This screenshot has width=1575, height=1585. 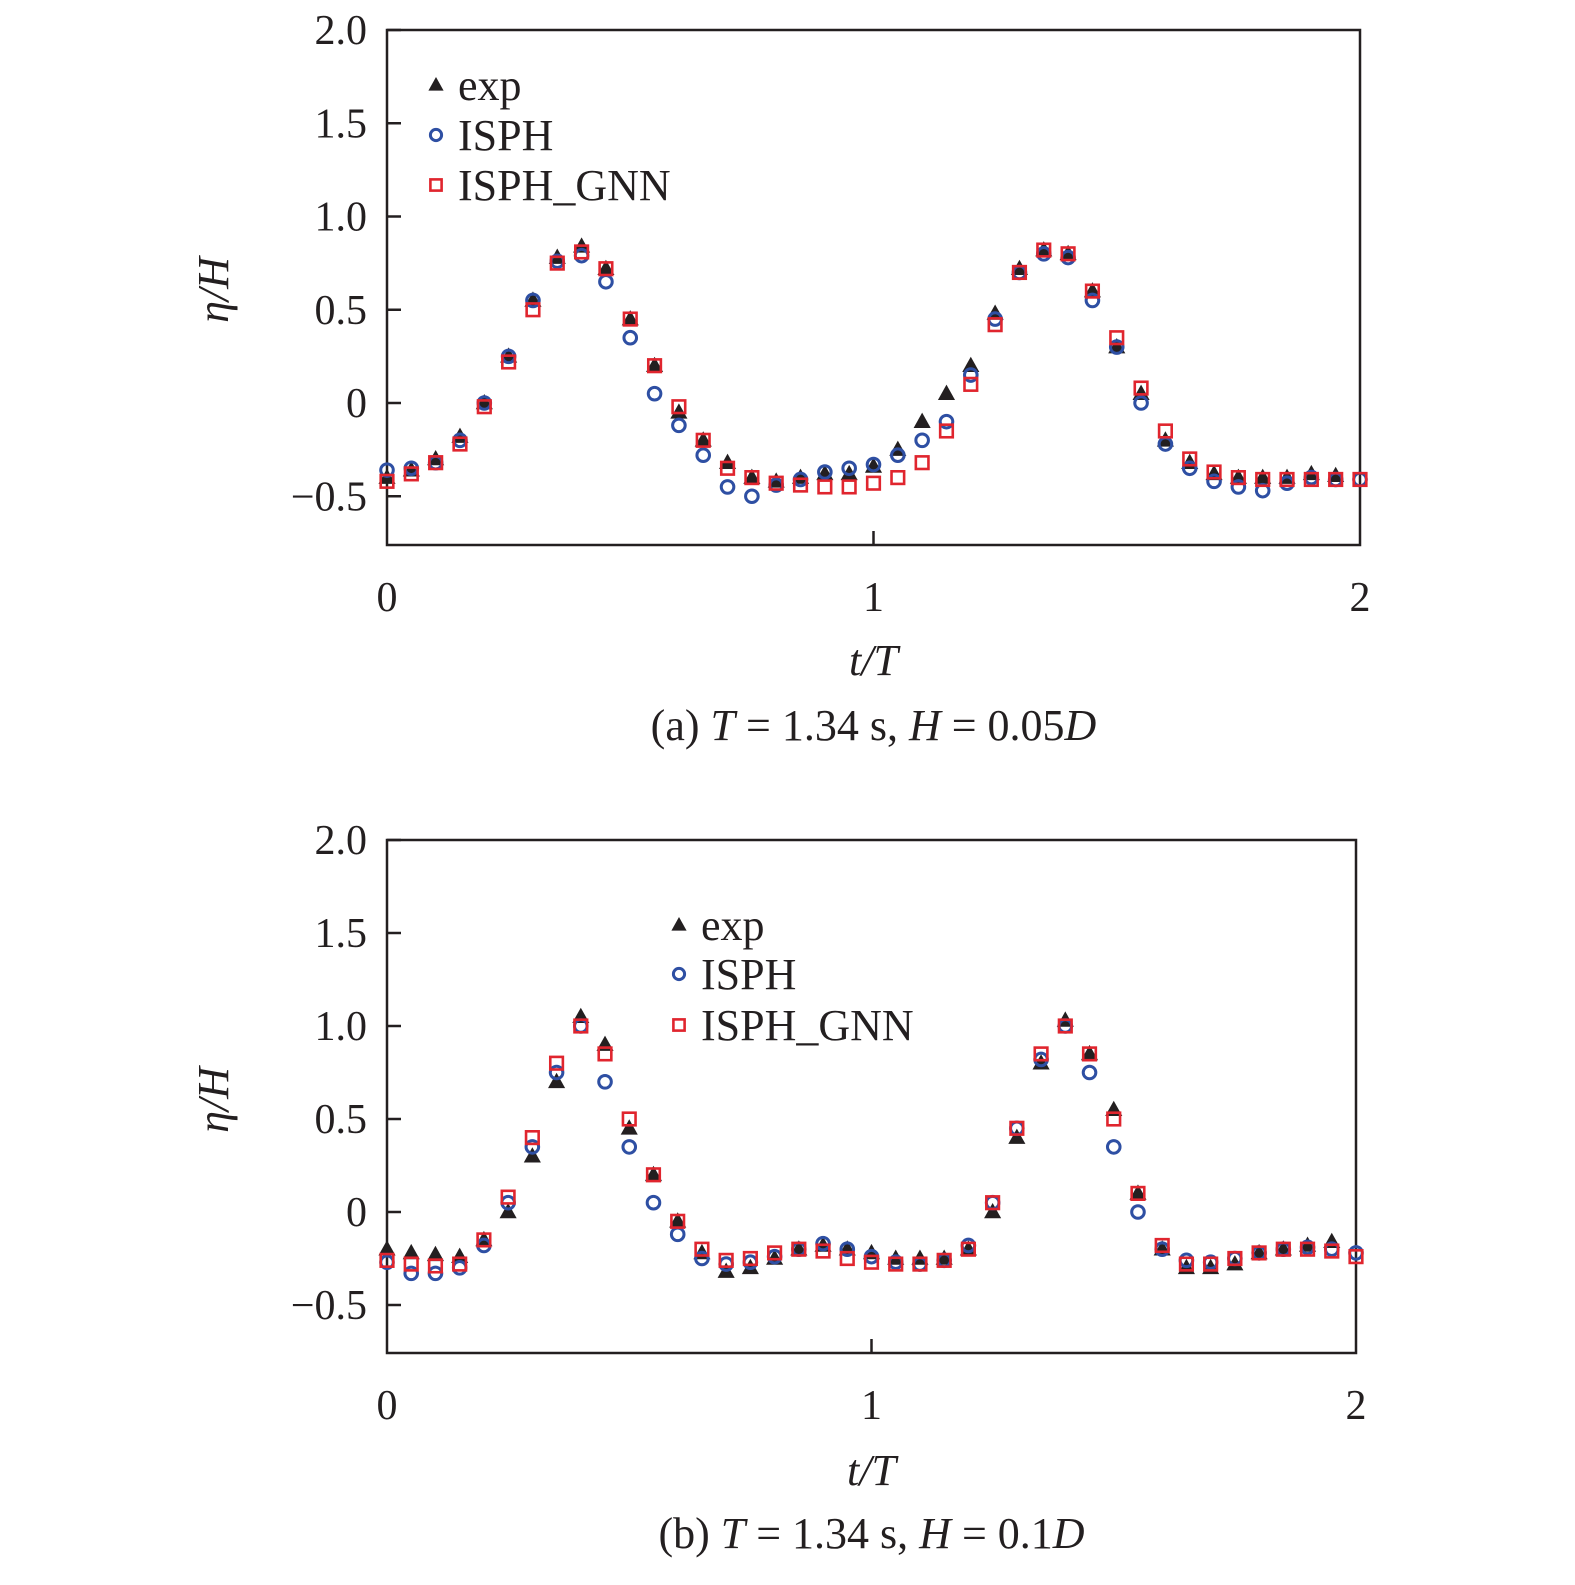 I want to click on y-tick-label: −0.5, so click(x=329, y=497).